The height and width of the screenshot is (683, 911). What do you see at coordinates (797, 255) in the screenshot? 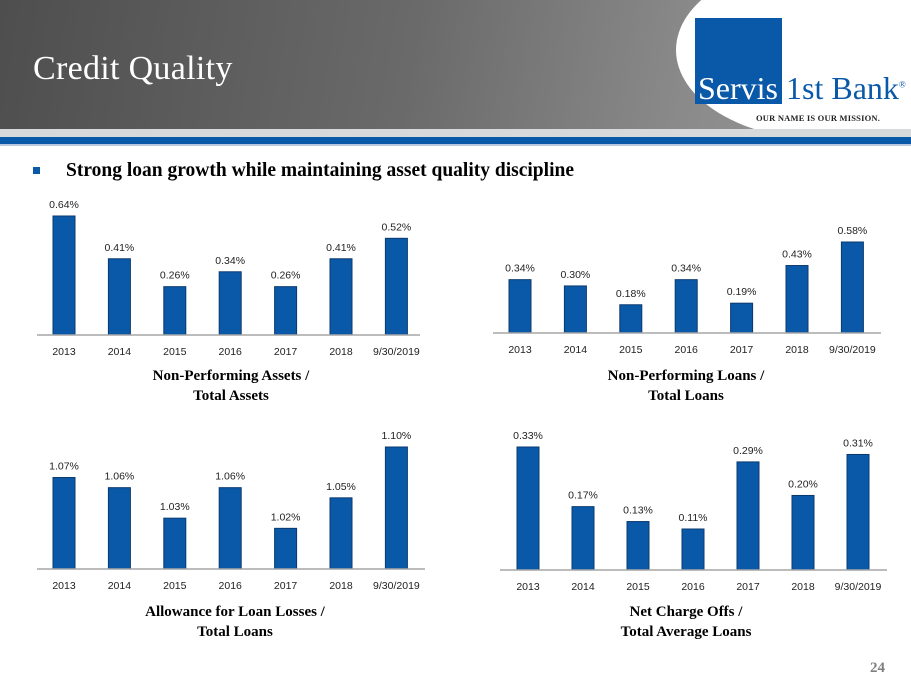
I see `data-label: 0.43%` at bounding box center [797, 255].